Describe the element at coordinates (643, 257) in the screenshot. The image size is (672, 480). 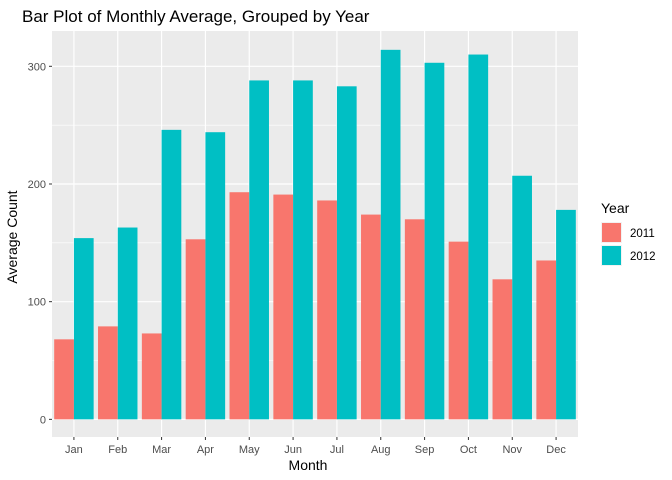
I see `legend-label-2012: 2012` at that location.